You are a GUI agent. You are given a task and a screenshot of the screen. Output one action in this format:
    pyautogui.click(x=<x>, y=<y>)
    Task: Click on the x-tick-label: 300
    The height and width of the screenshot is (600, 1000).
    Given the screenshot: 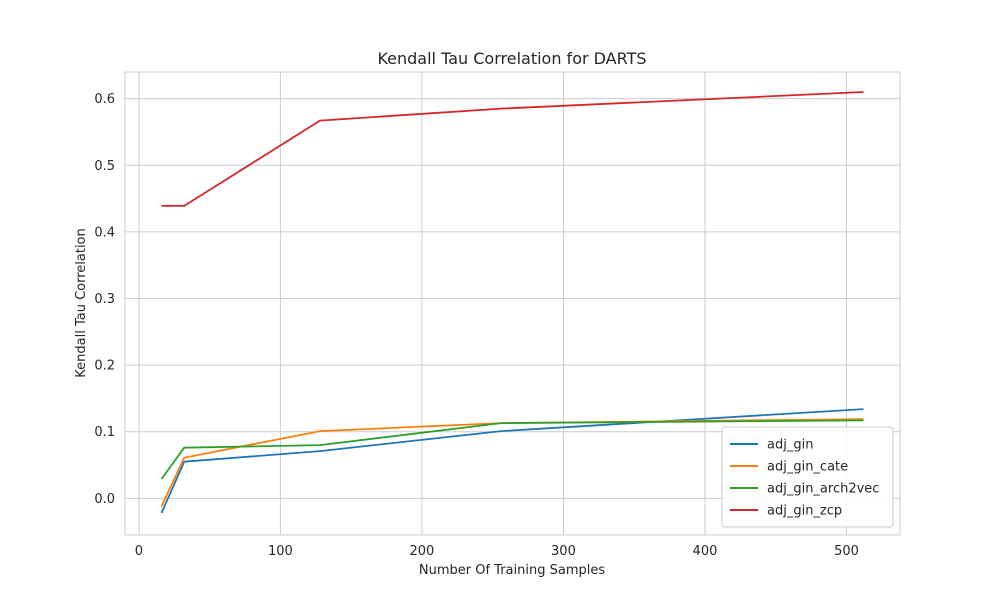 What is the action you would take?
    pyautogui.click(x=563, y=551)
    